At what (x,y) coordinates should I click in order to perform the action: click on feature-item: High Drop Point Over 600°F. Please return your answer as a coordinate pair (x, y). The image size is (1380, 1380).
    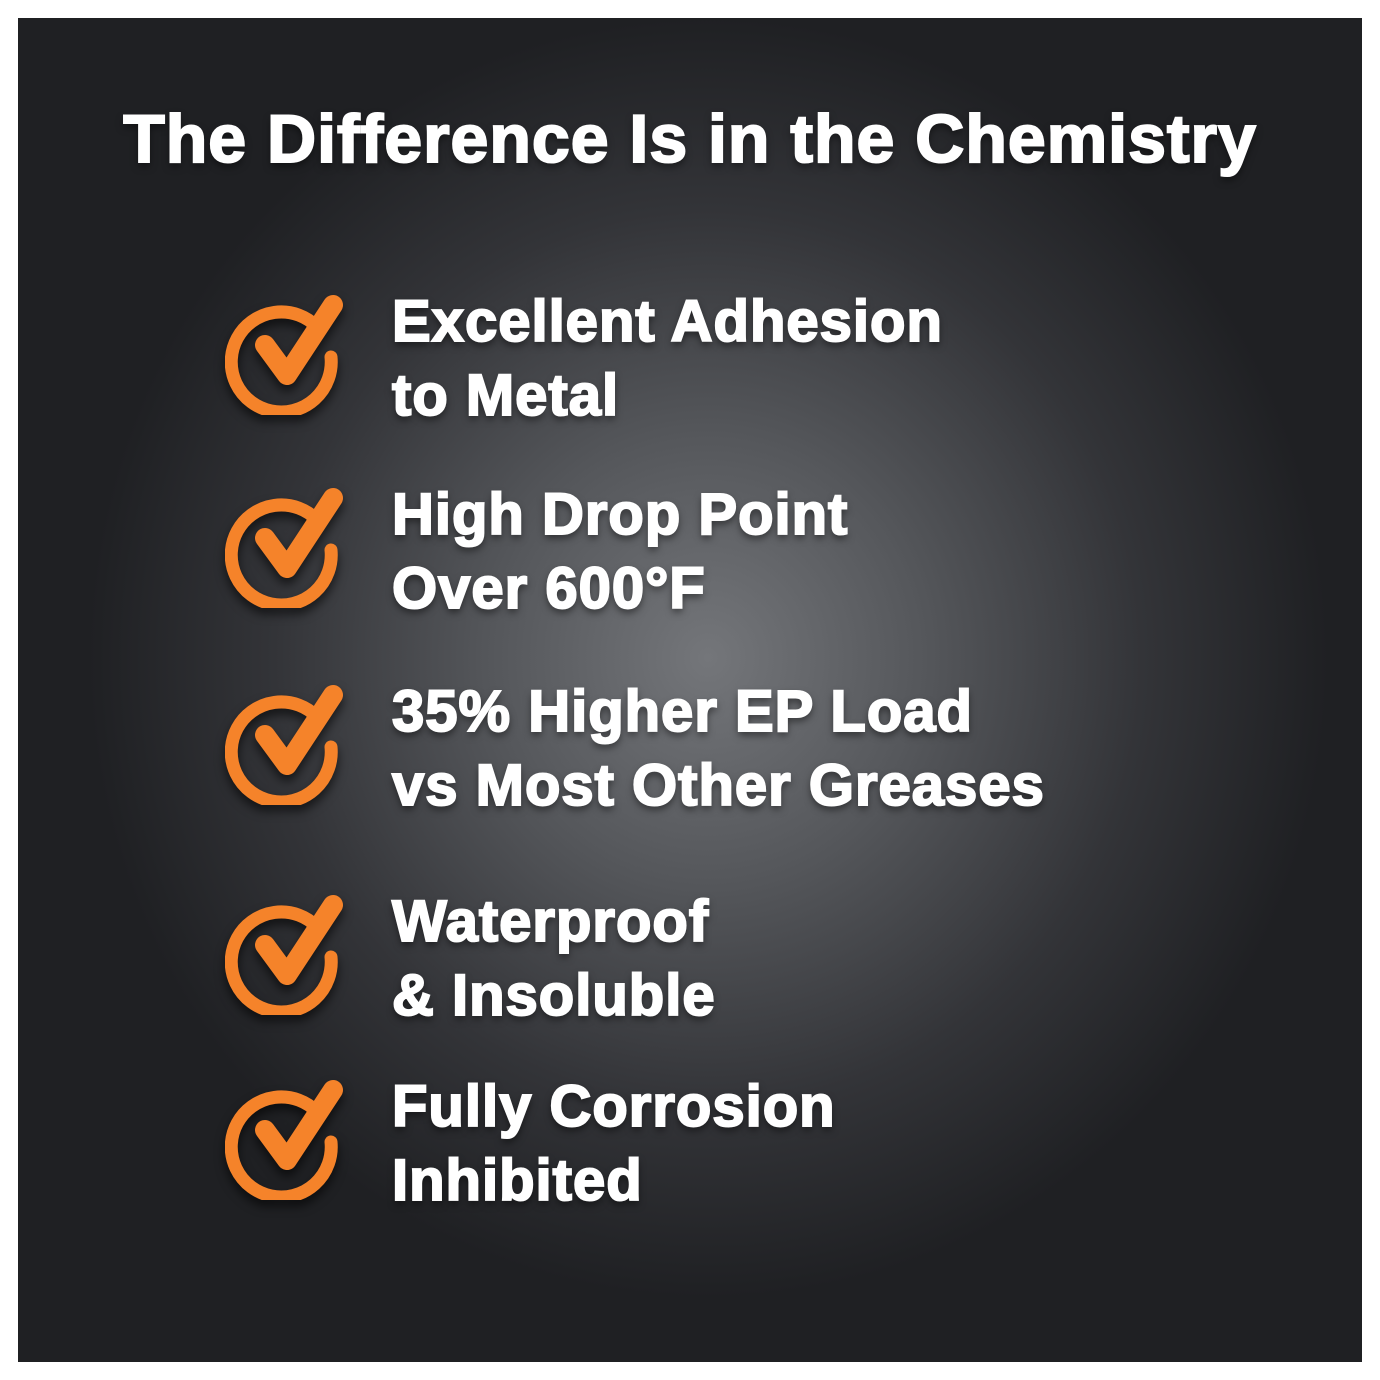
    Looking at the image, I should click on (725, 553).